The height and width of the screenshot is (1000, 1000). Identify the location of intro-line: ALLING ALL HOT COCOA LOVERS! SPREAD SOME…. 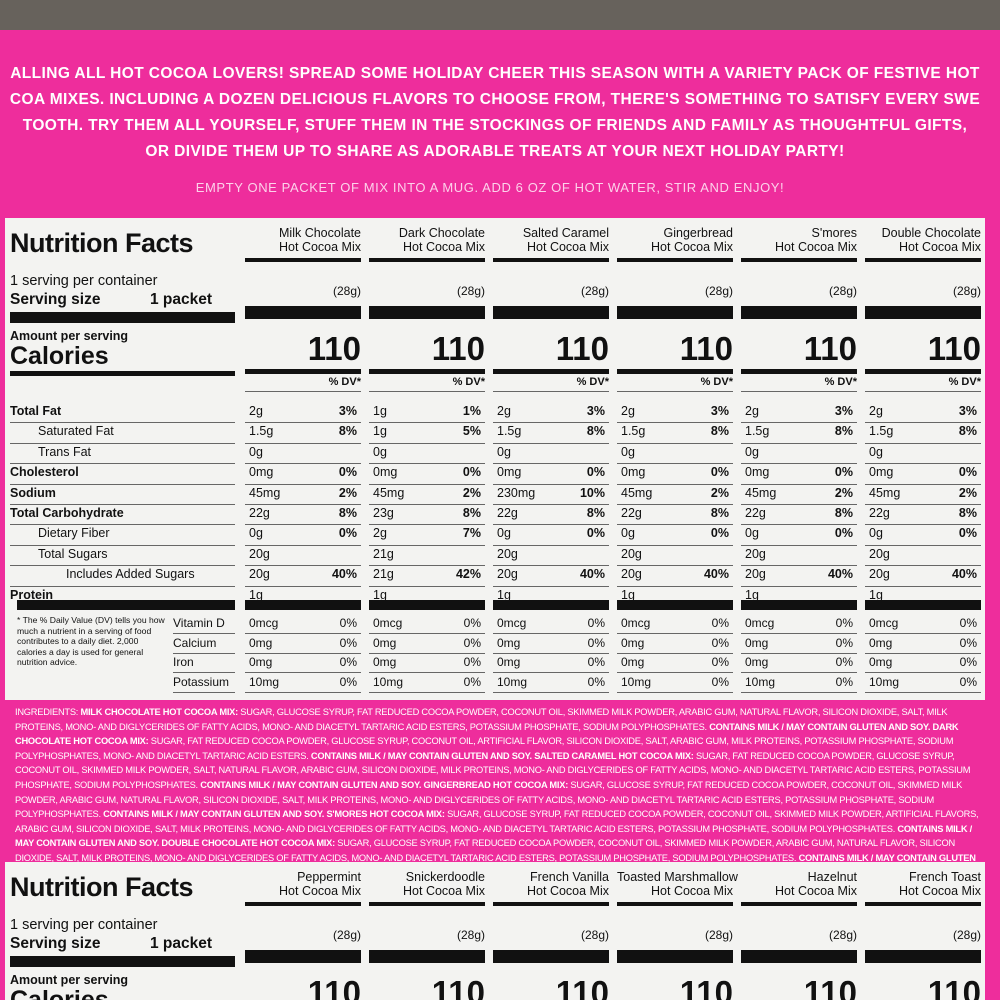
(495, 73).